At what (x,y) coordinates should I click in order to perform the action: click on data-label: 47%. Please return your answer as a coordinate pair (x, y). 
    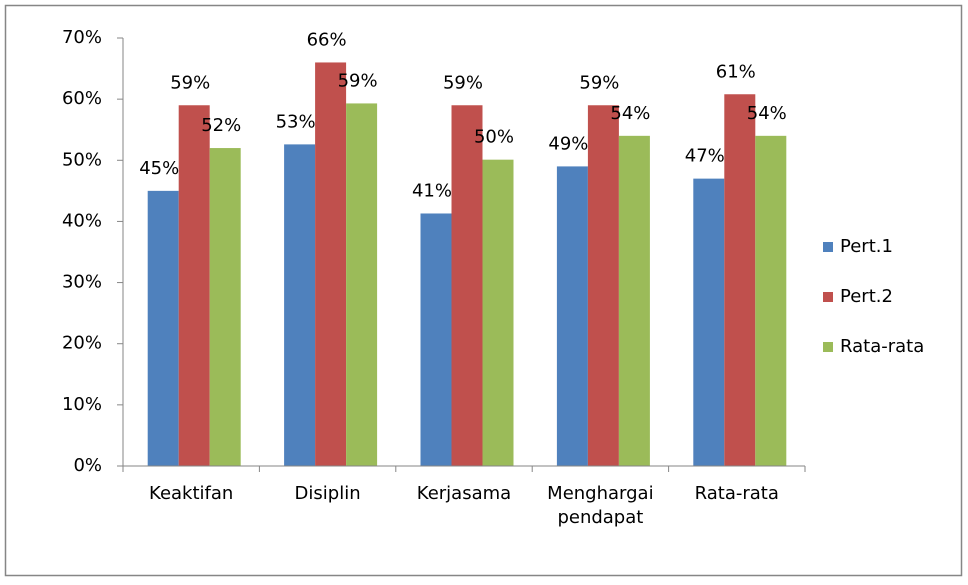
    Looking at the image, I should click on (705, 156).